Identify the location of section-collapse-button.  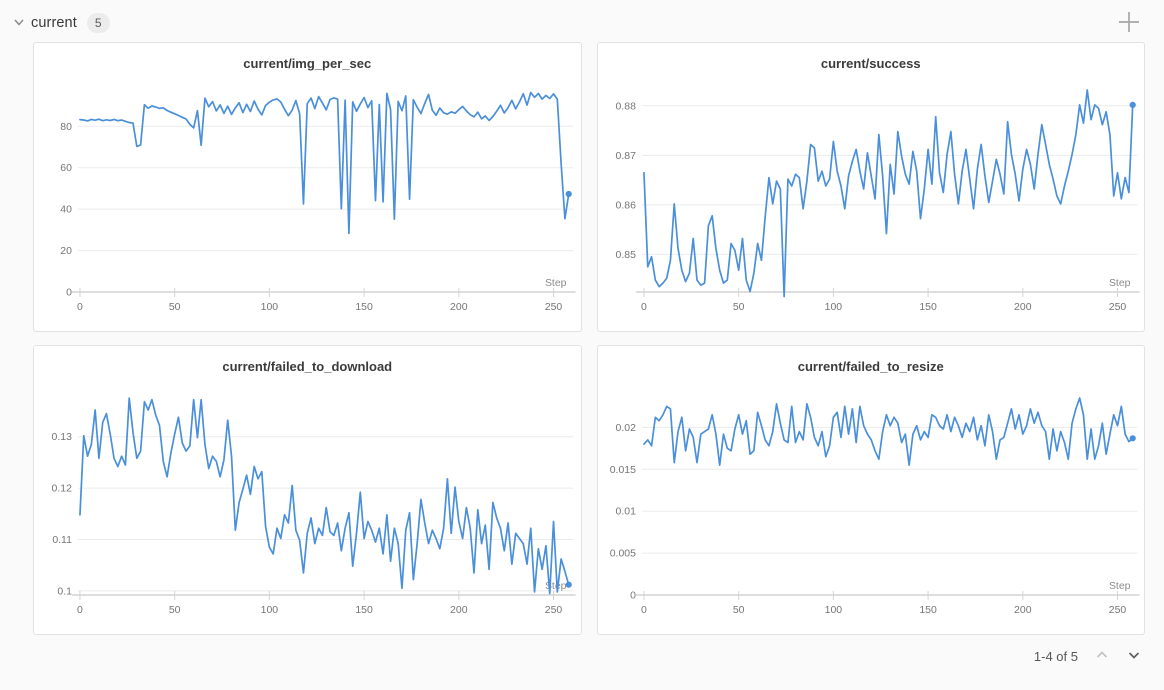
(19, 23).